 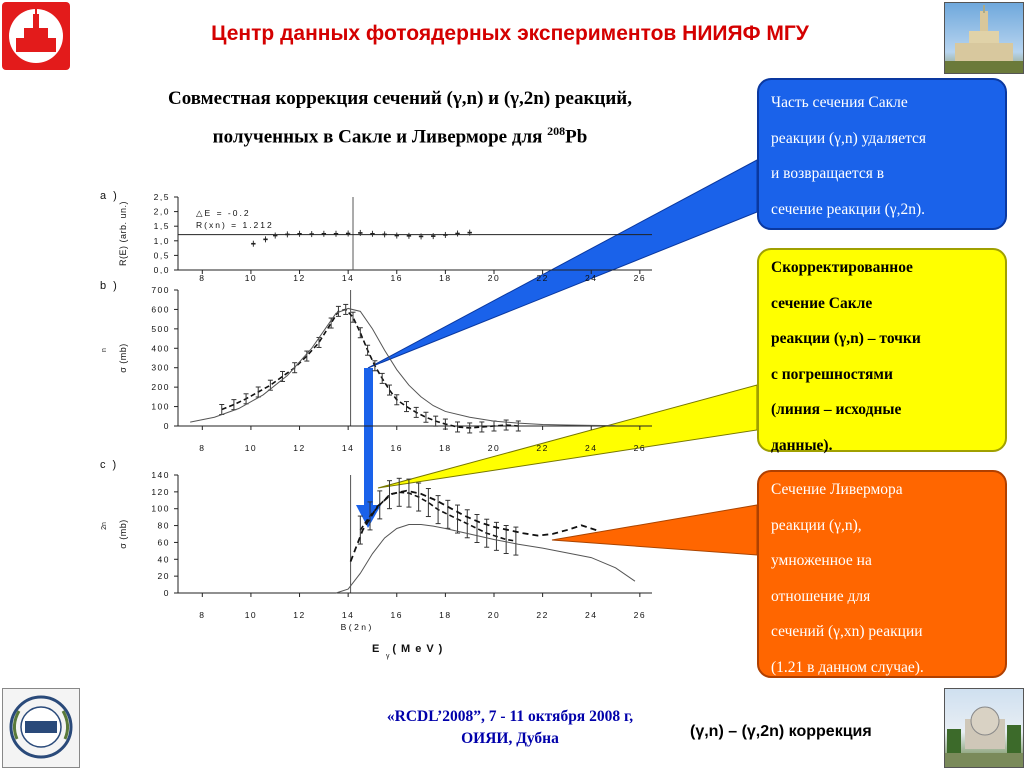 What do you see at coordinates (235, 225) in the screenshot?
I see `annotation: R(xn) = 1.212` at bounding box center [235, 225].